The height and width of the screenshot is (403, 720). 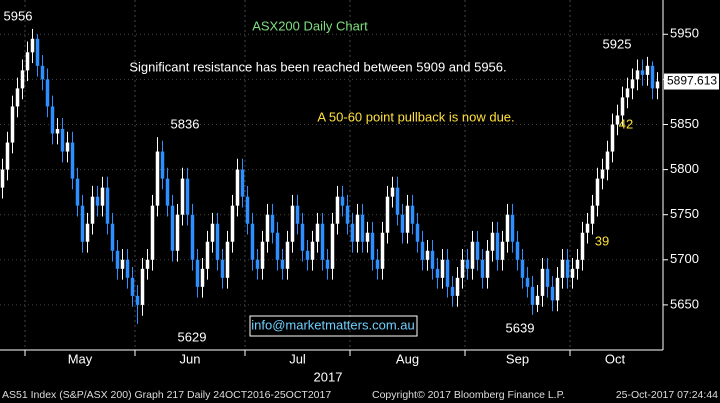 What do you see at coordinates (297, 358) in the screenshot?
I see `x-tick-label: Jul` at bounding box center [297, 358].